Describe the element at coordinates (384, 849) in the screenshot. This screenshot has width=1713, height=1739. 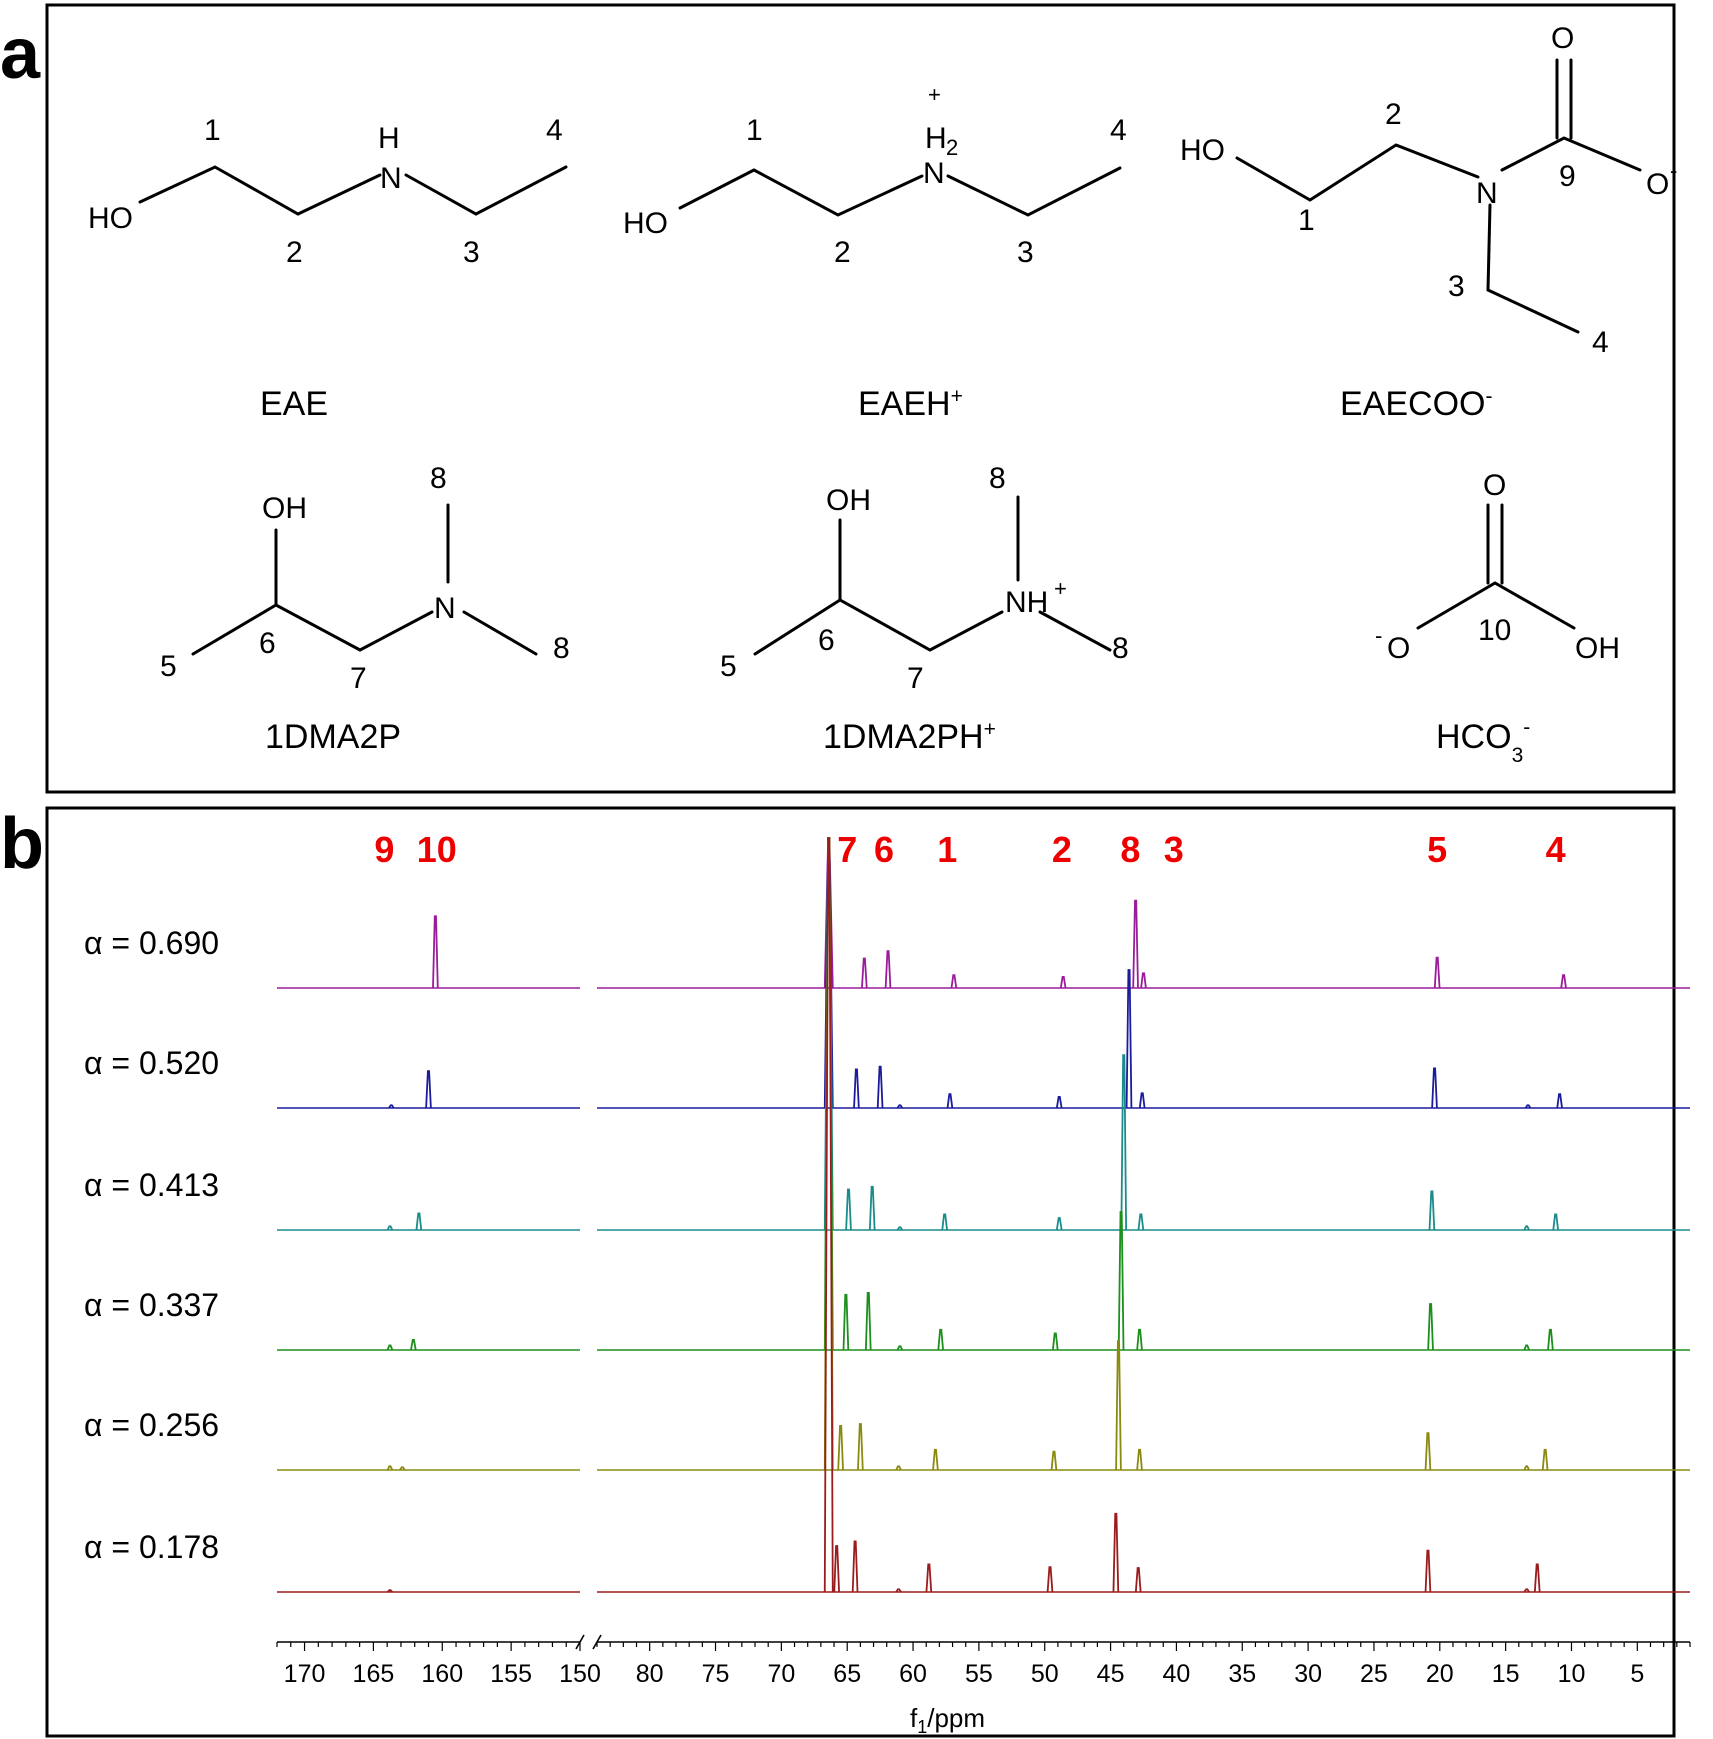
I see `peak-assignment-label: 9` at that location.